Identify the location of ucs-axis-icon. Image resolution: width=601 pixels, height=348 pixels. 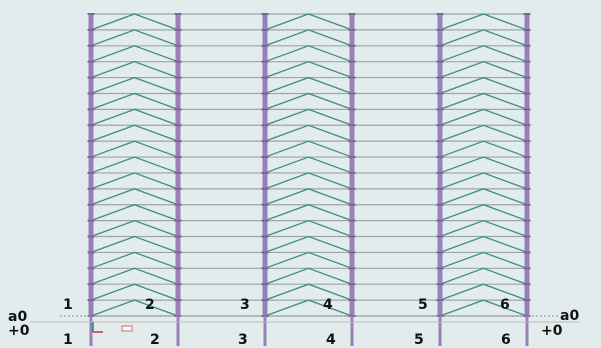
(112, 327).